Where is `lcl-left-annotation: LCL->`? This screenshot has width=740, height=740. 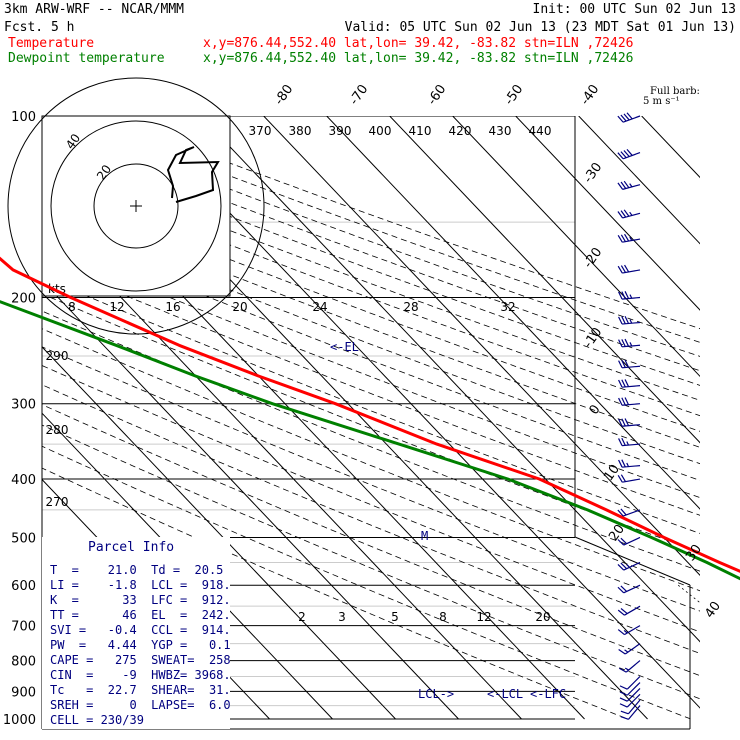 lcl-left-annotation: LCL-> is located at coordinates (436, 694).